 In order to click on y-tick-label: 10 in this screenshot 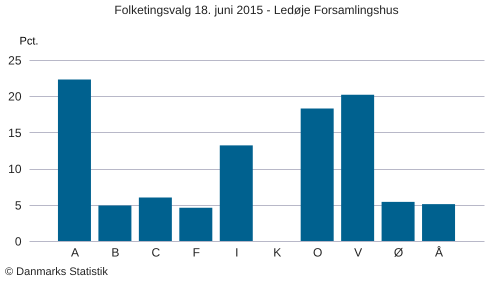, I will do `click(15, 169)`.